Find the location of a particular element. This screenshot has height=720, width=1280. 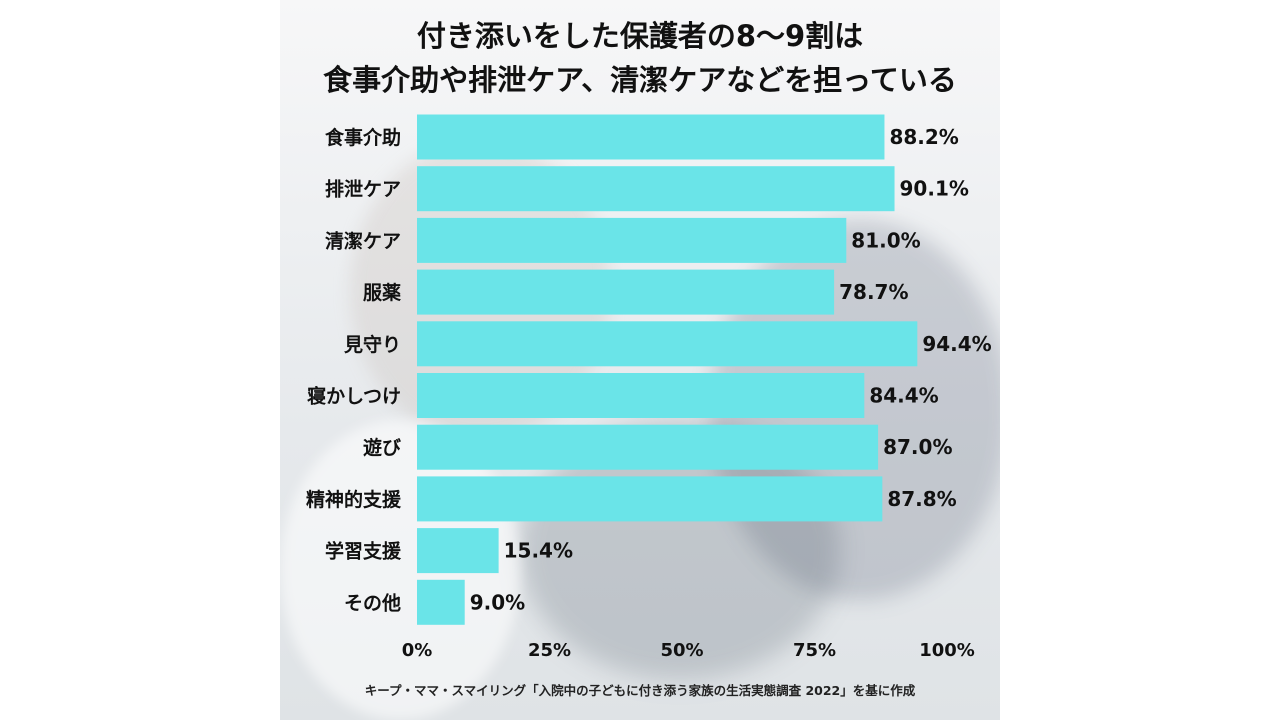

value-label: 84.4% is located at coordinates (903, 396).